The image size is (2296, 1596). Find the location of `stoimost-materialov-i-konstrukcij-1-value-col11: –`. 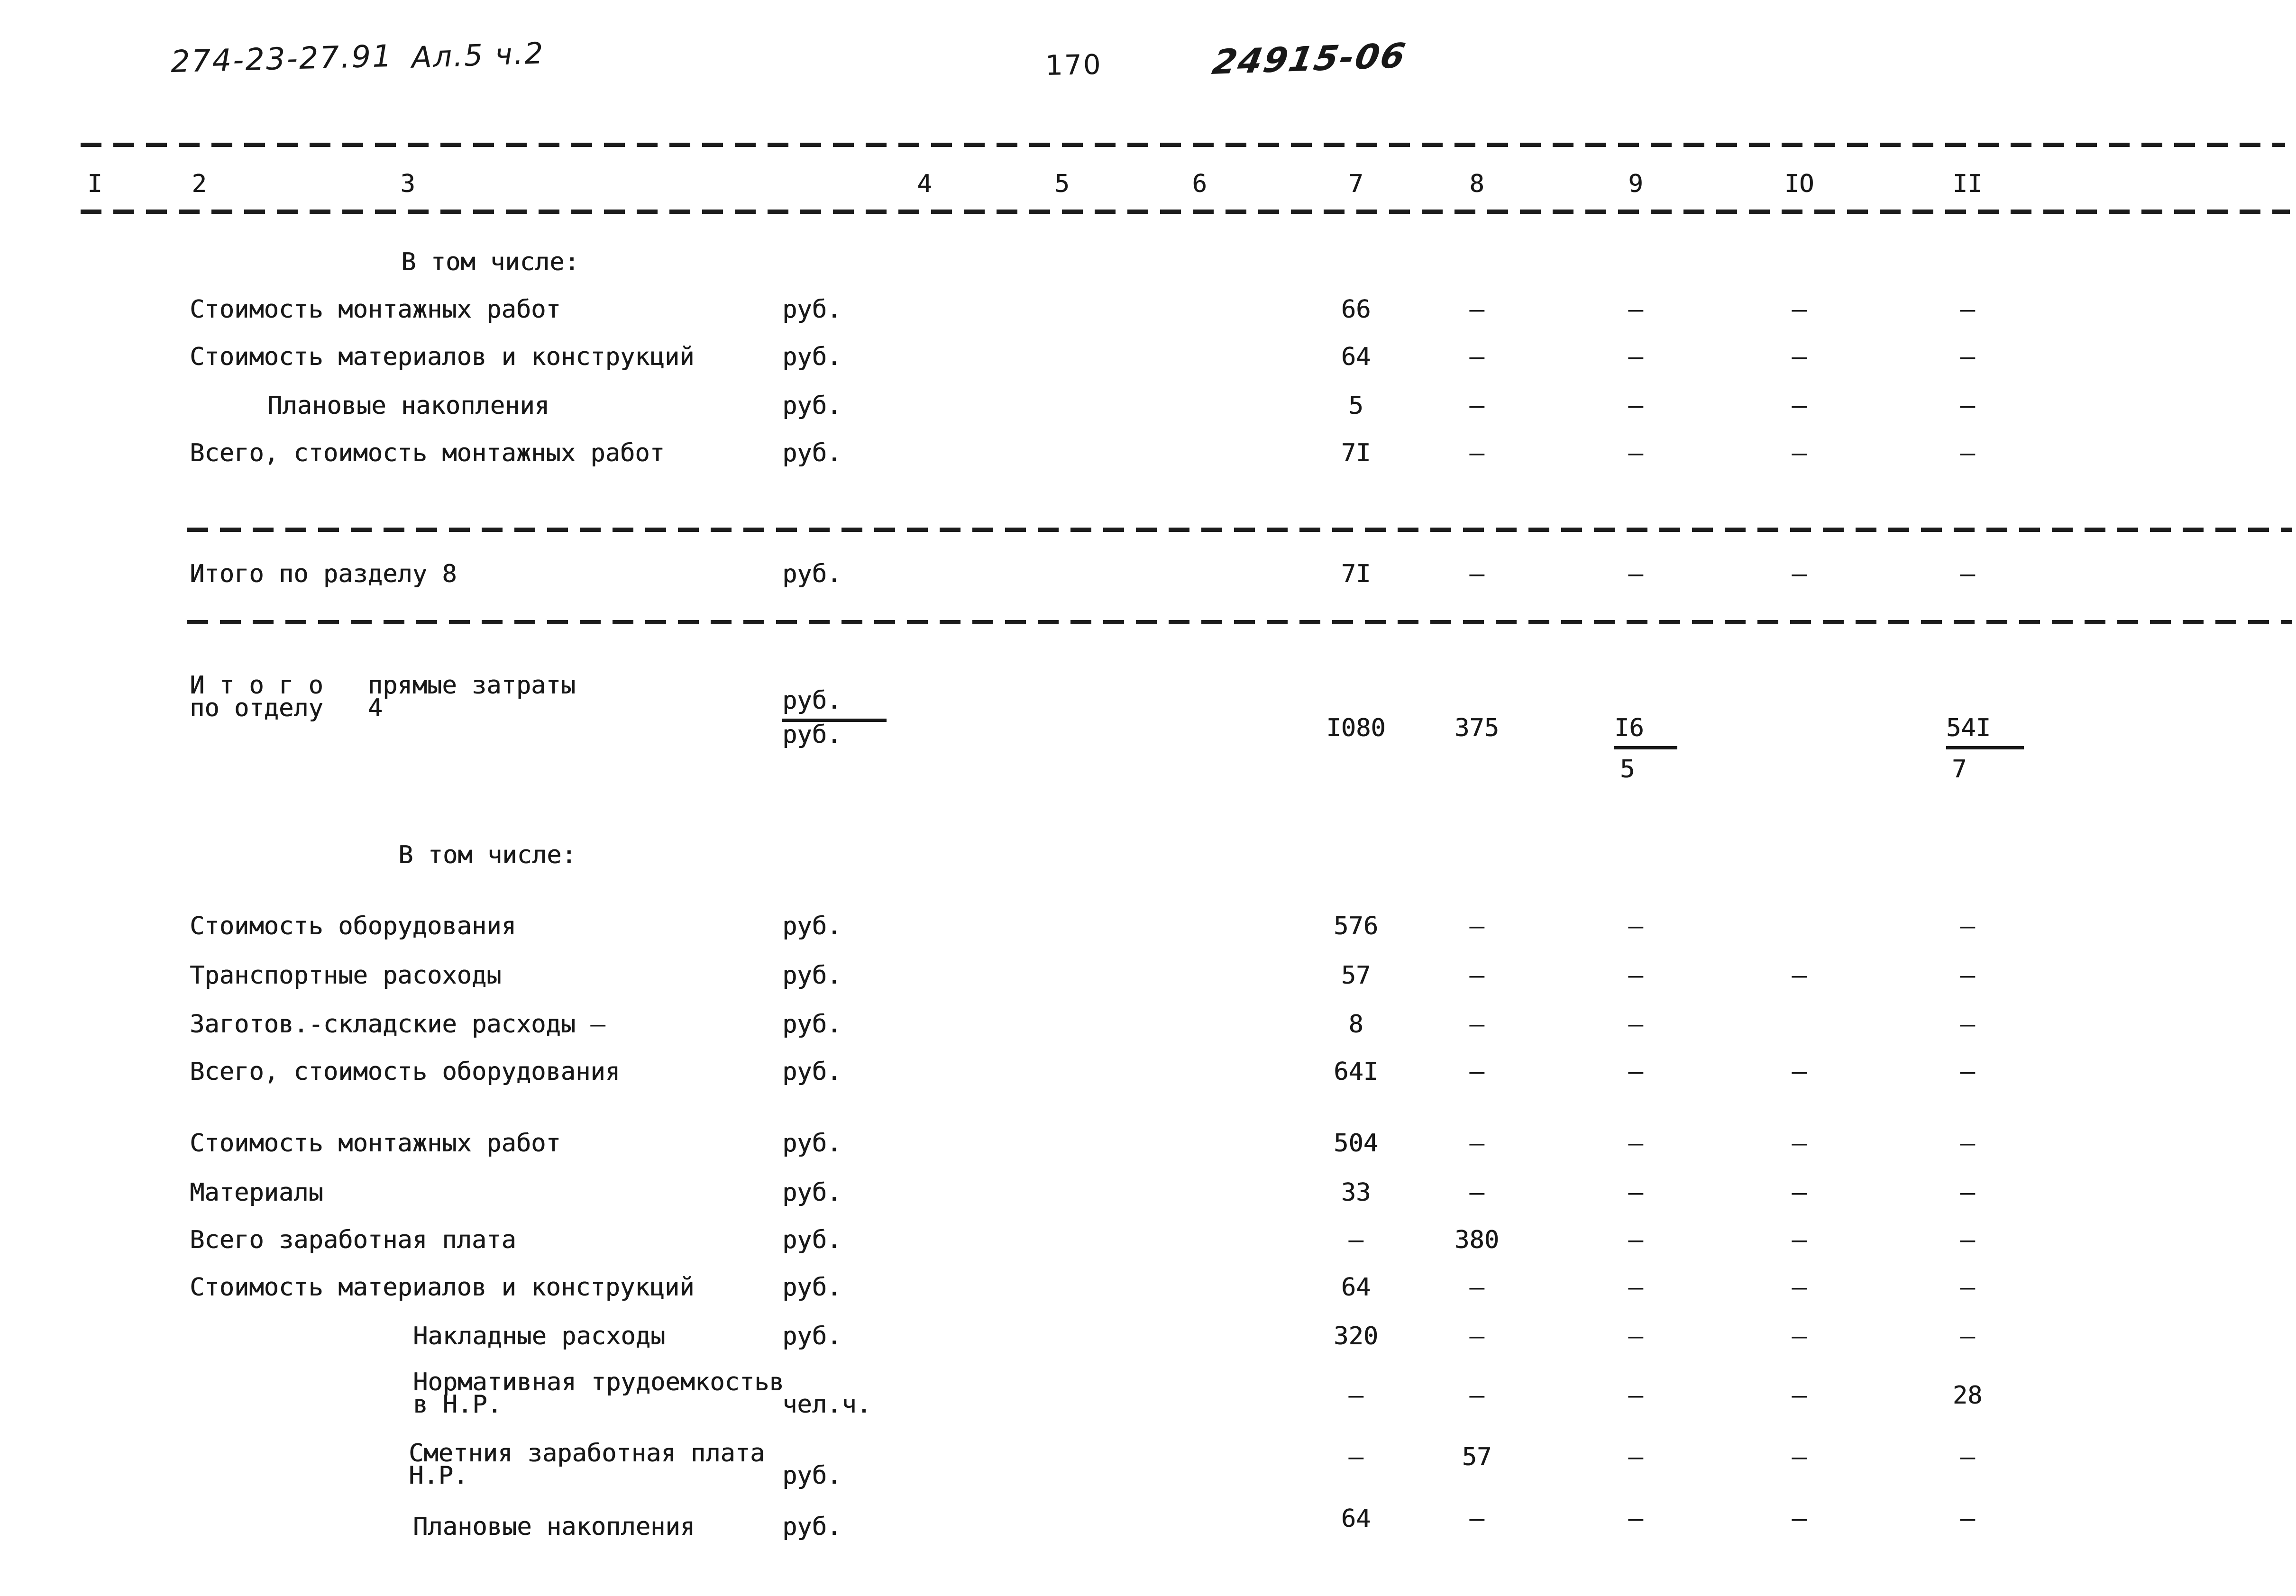

stoimost-materialov-i-konstrukcij-1-value-col11: – is located at coordinates (1967, 357).